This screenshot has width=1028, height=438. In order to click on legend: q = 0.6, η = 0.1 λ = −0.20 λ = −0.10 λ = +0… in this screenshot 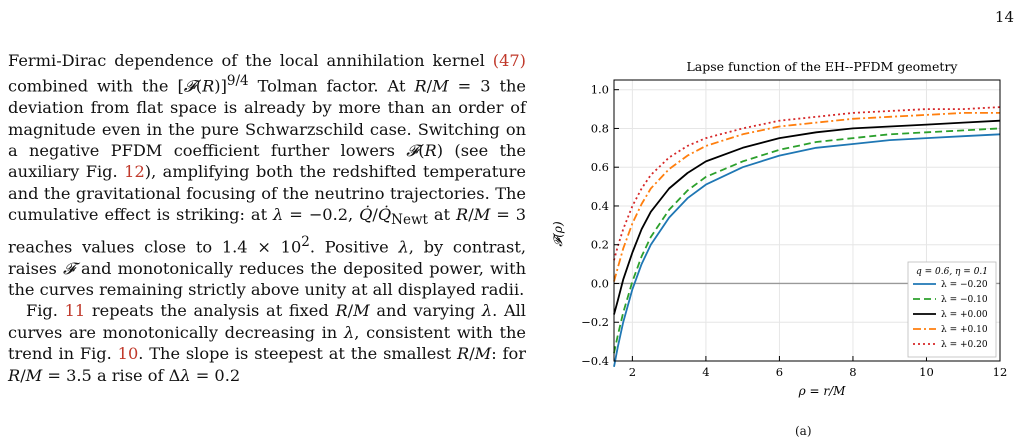, I will do `click(952, 309)`.